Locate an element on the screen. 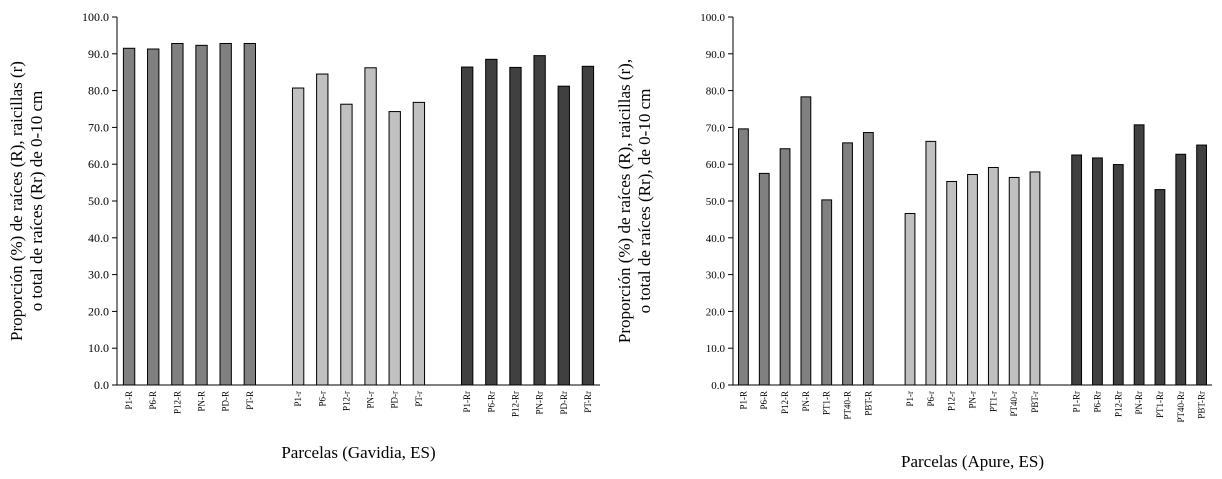 This screenshot has height=479, width=1222. x-tick-label: PD-R is located at coordinates (226, 401).